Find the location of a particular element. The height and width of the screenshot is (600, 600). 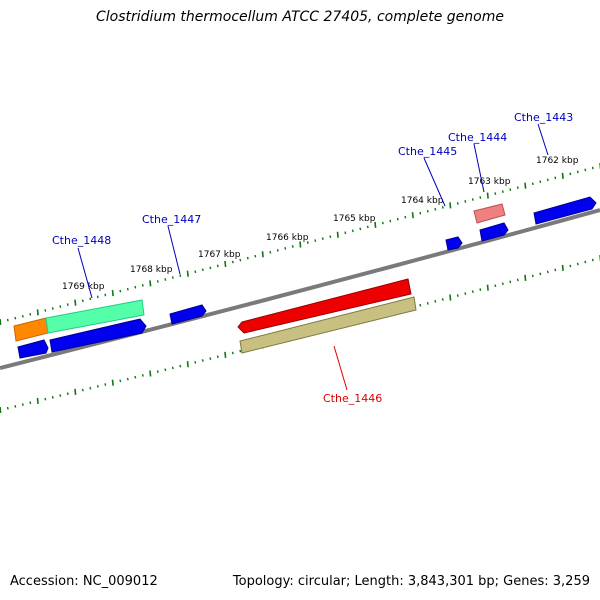

gene-label-cthe-1444: Cthe_1444 is located at coordinates (477, 137).